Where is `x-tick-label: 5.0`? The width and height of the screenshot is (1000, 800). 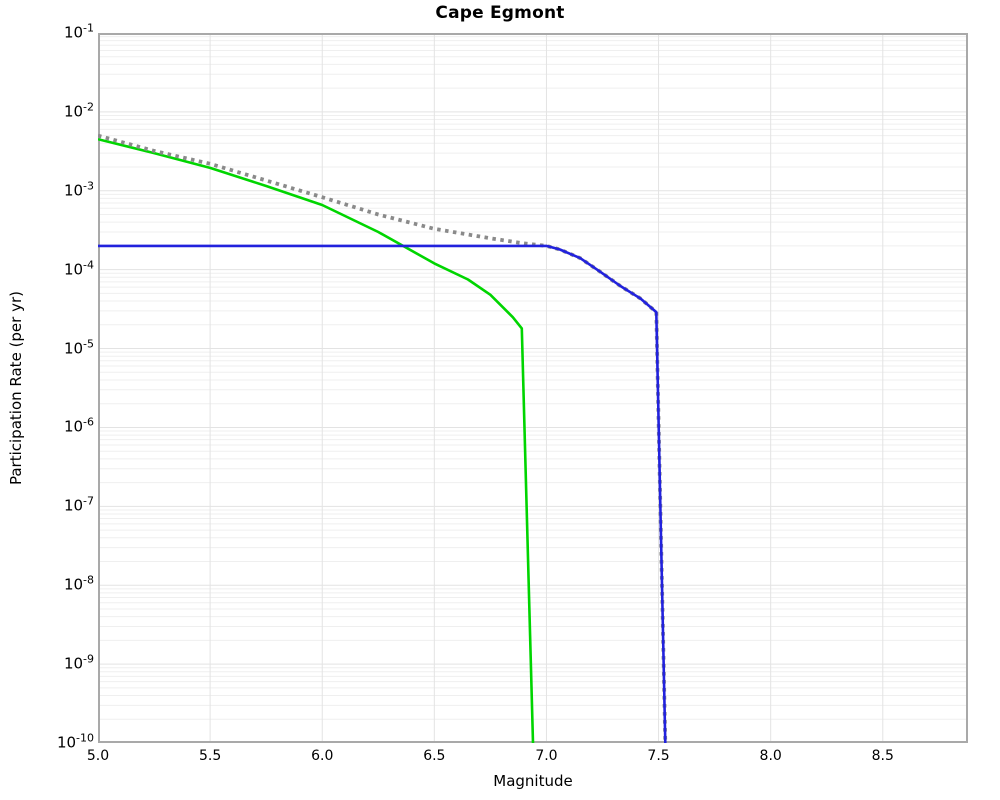 x-tick-label: 5.0 is located at coordinates (98, 756).